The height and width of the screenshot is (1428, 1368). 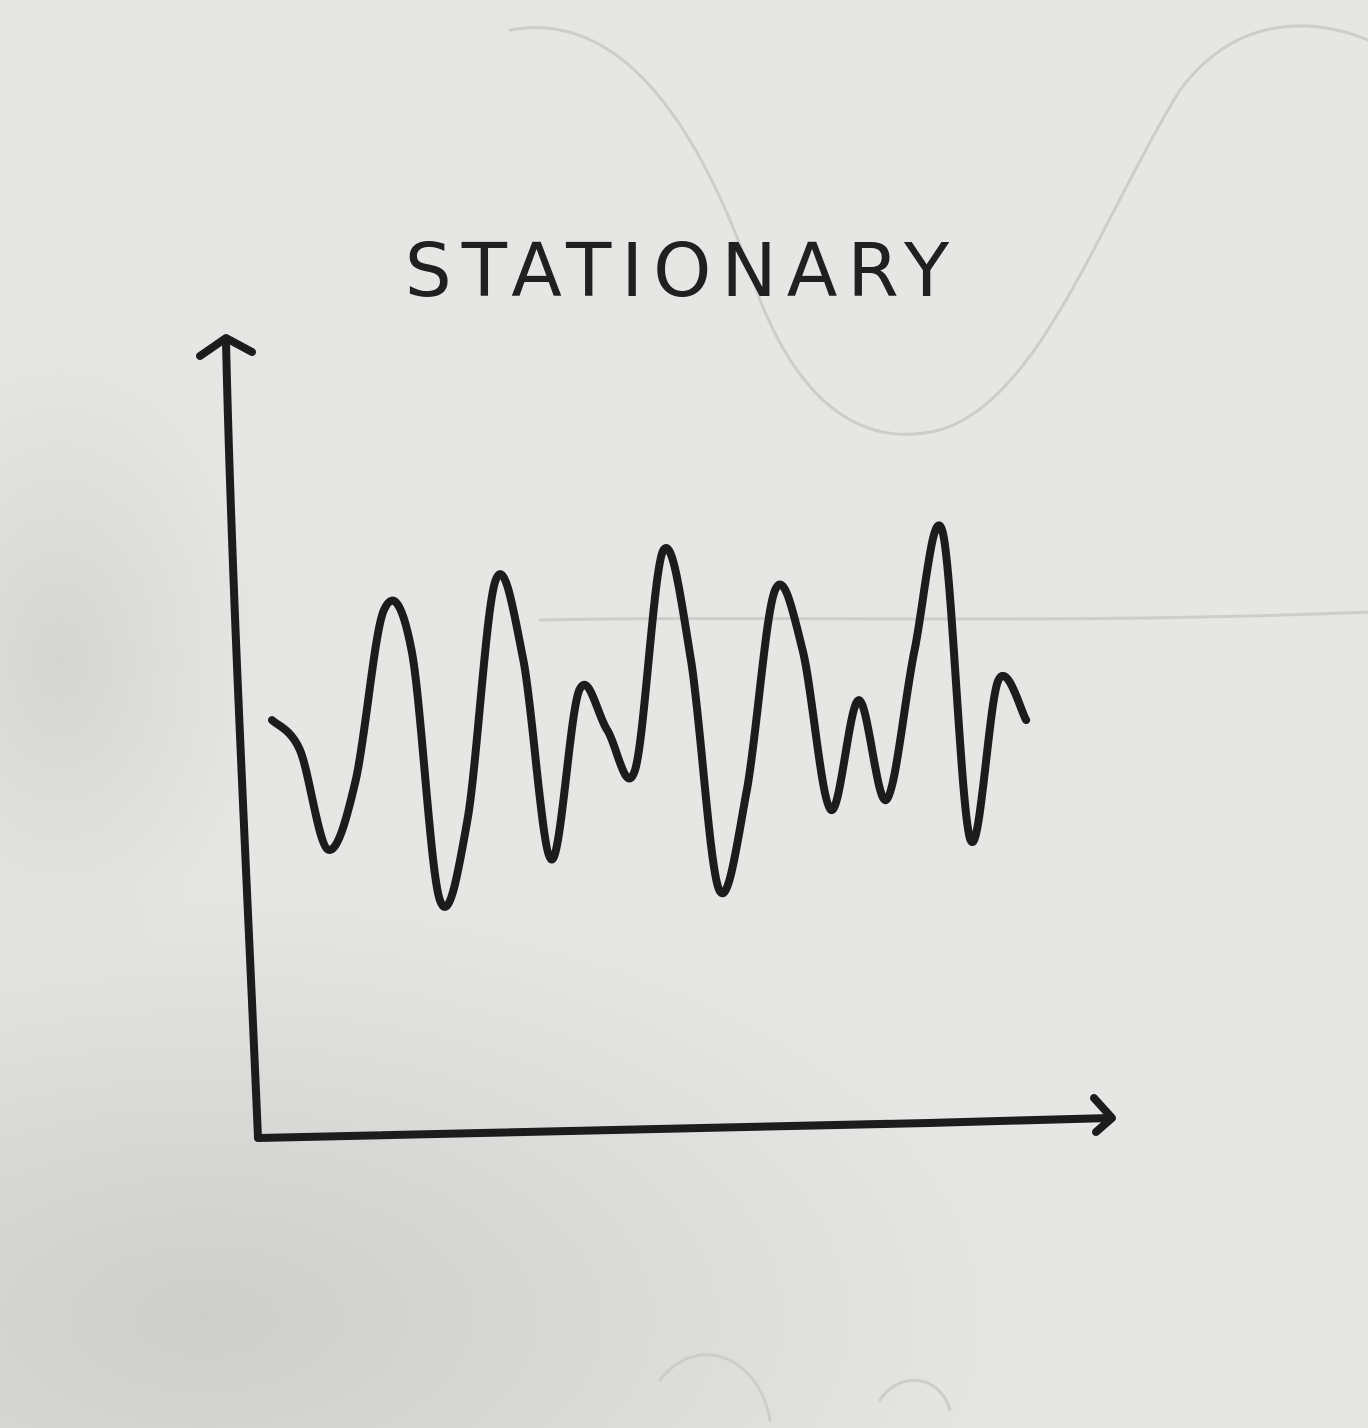 I want to click on chart-title: STATIONARY, so click(x=682, y=271).